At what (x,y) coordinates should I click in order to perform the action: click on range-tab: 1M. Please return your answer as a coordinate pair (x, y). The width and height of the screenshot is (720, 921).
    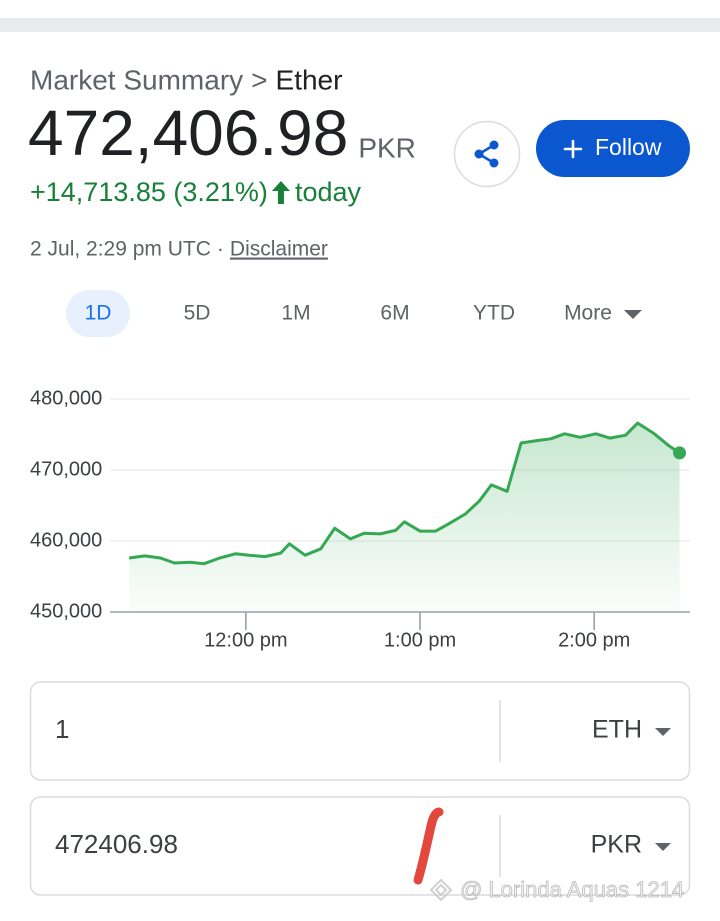
    Looking at the image, I should click on (295, 313).